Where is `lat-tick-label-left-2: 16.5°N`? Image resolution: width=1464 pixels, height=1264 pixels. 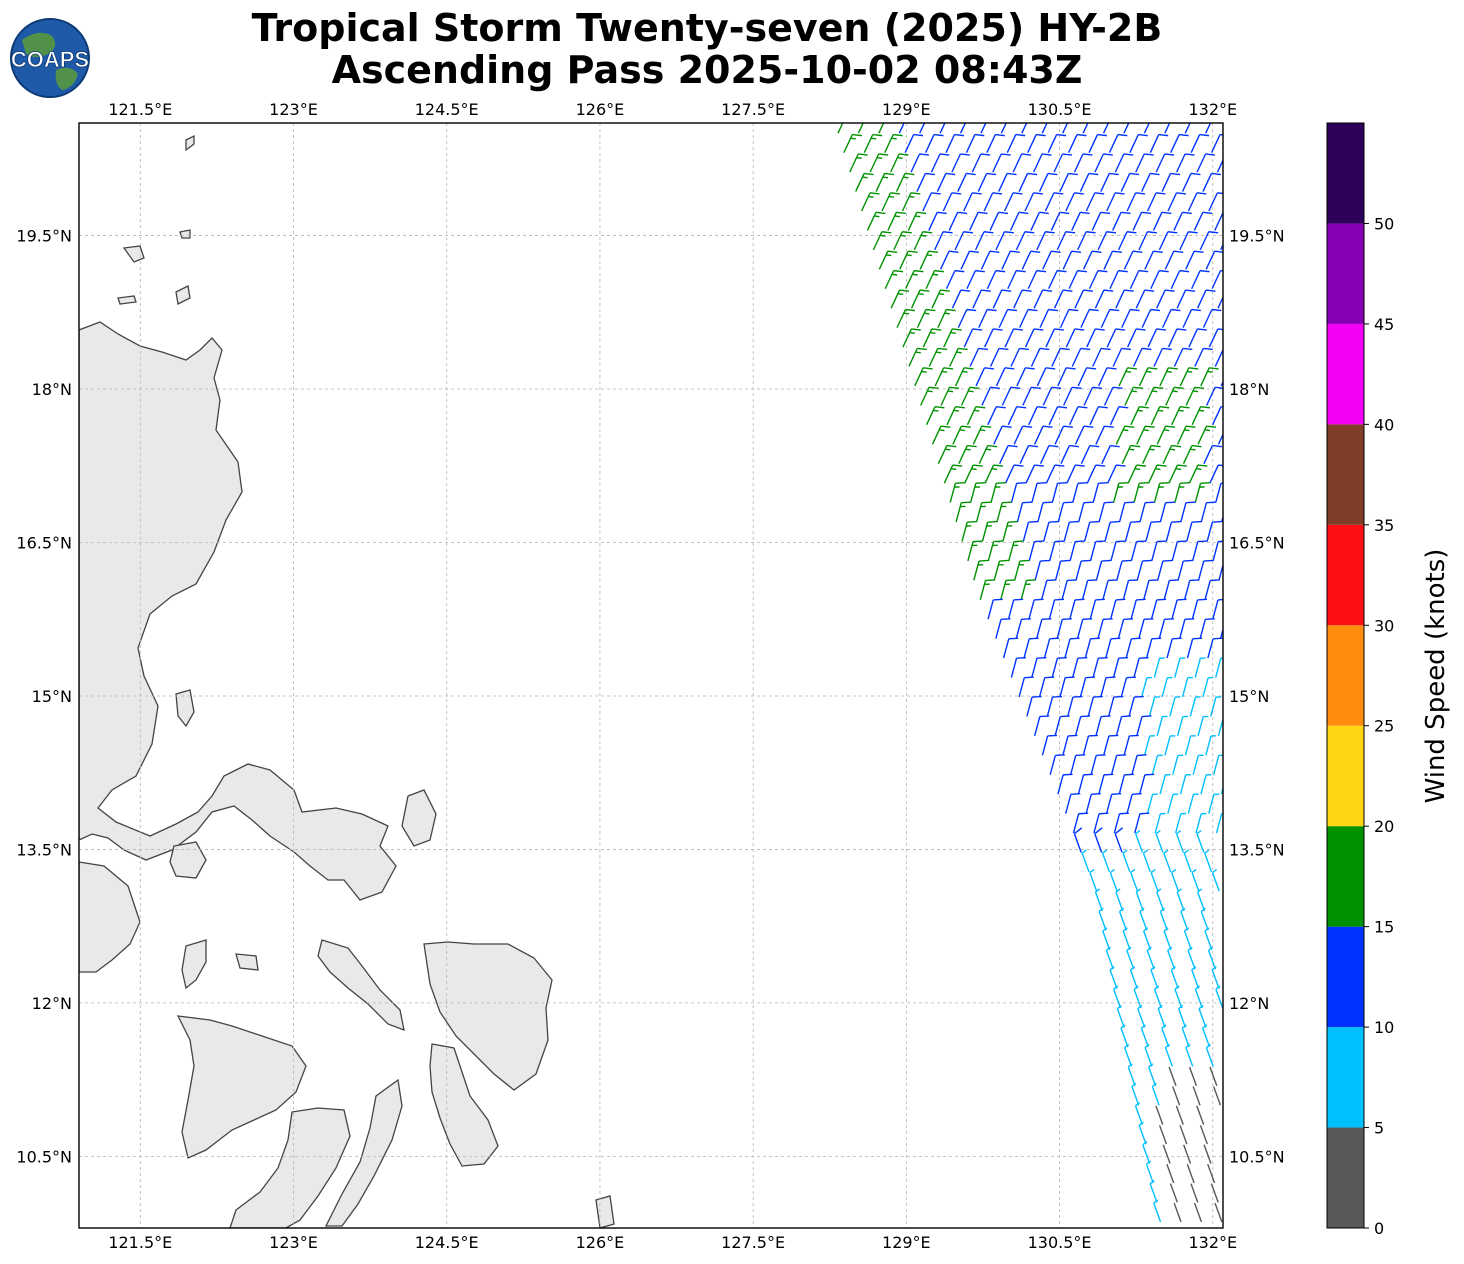
lat-tick-label-left-2: 16.5°N is located at coordinates (44, 542).